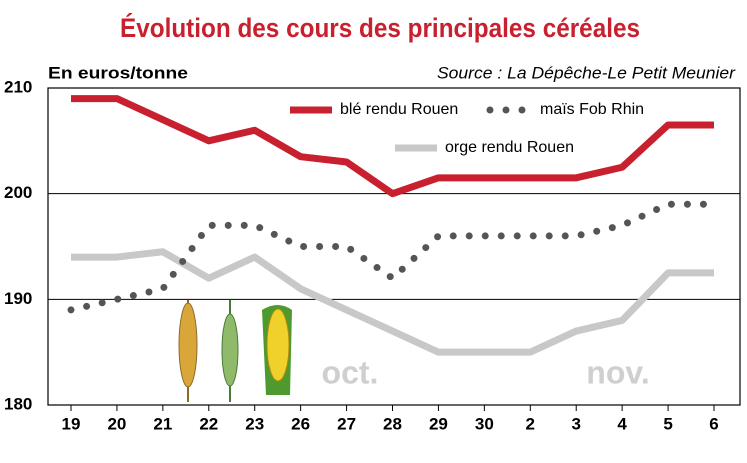 This screenshot has width=747, height=463. Describe the element at coordinates (713, 423) in the screenshot. I see `x-tick-label: 6` at that location.